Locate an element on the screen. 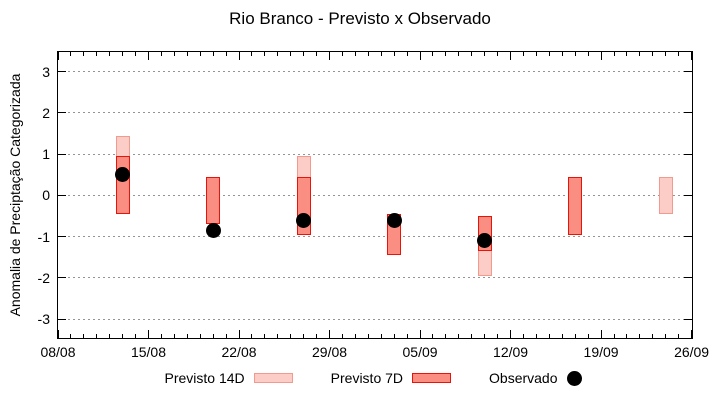  x-tick-label: 05/09 is located at coordinates (420, 352).